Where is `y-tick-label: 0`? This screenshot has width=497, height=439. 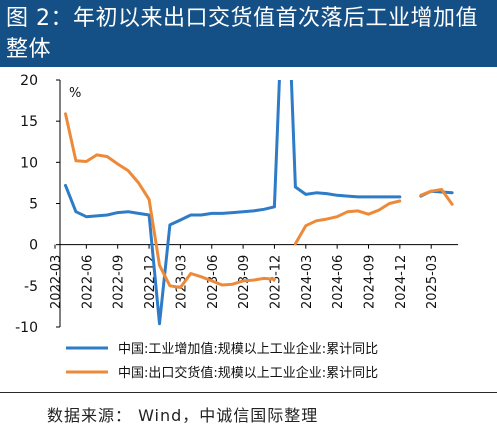 y-tick-label: 0 is located at coordinates (33, 246).